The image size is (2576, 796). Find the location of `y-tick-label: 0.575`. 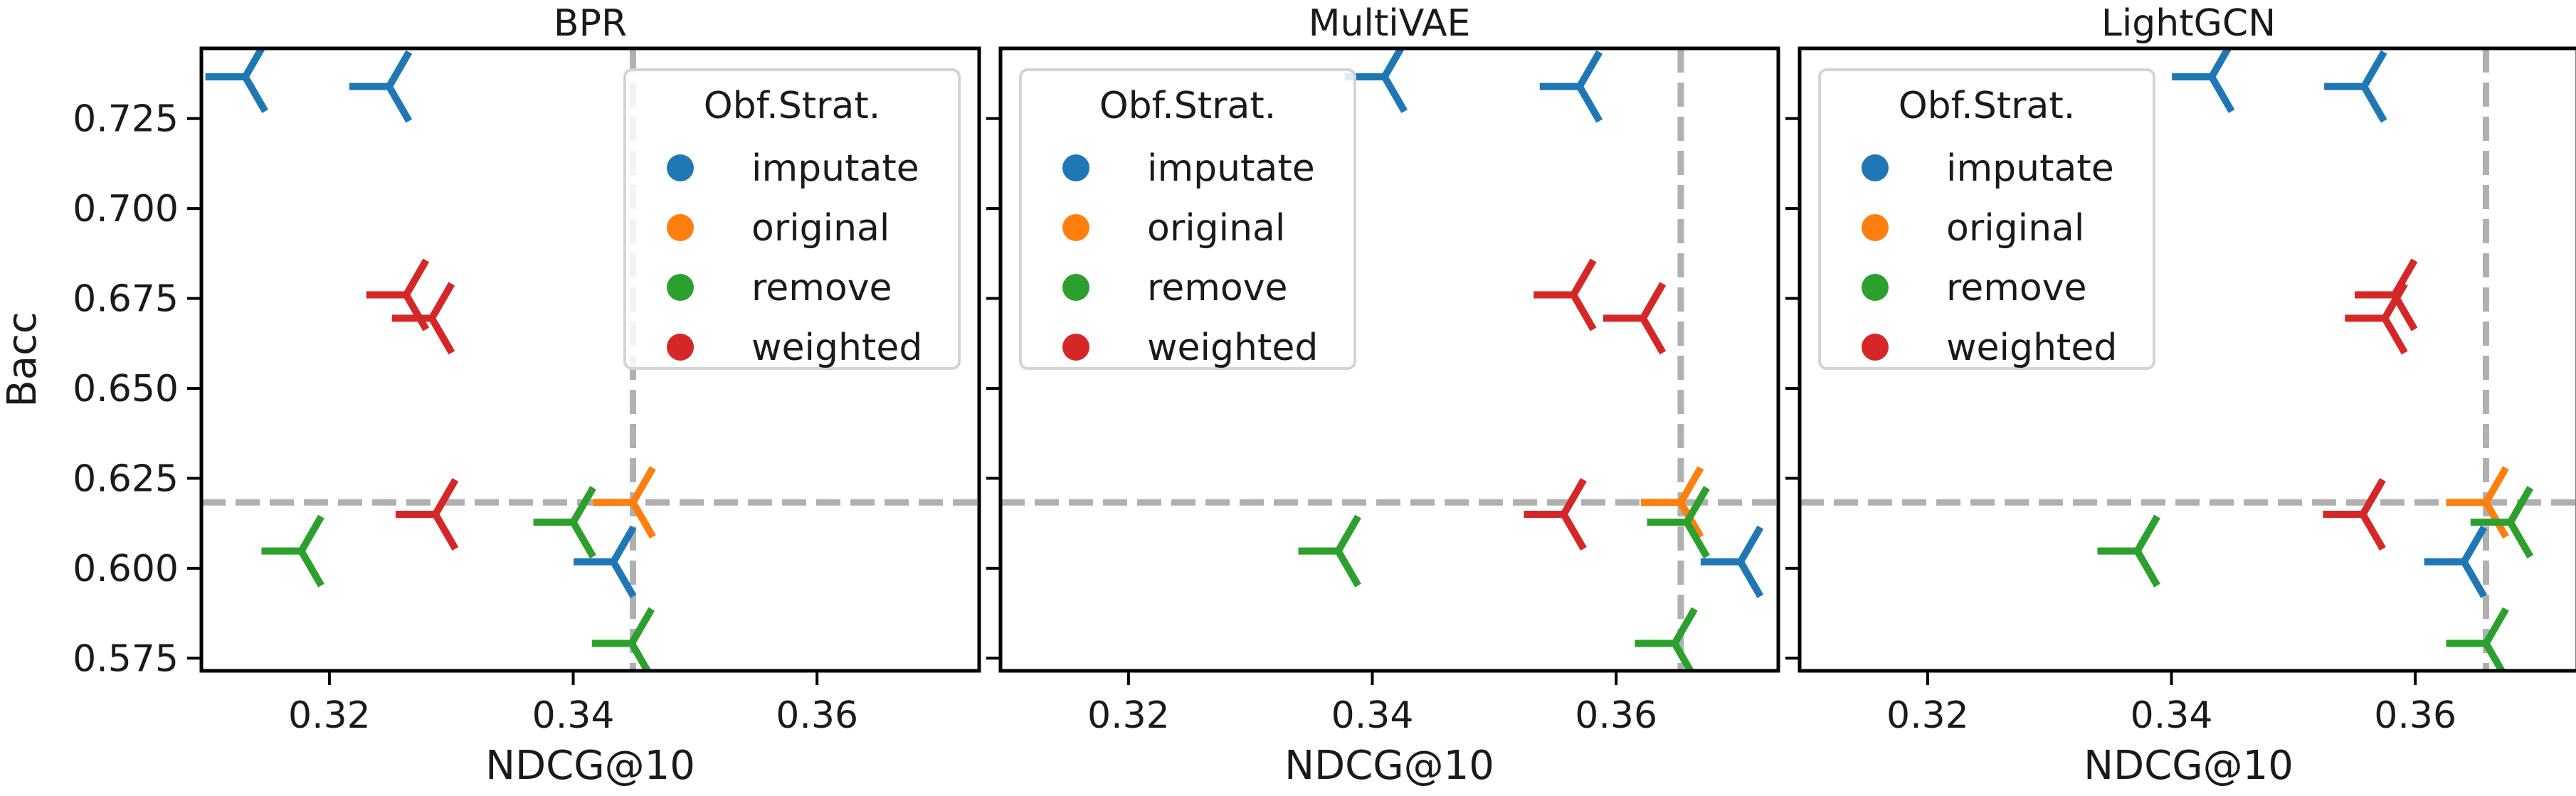

y-tick-label: 0.575 is located at coordinates (126, 658).